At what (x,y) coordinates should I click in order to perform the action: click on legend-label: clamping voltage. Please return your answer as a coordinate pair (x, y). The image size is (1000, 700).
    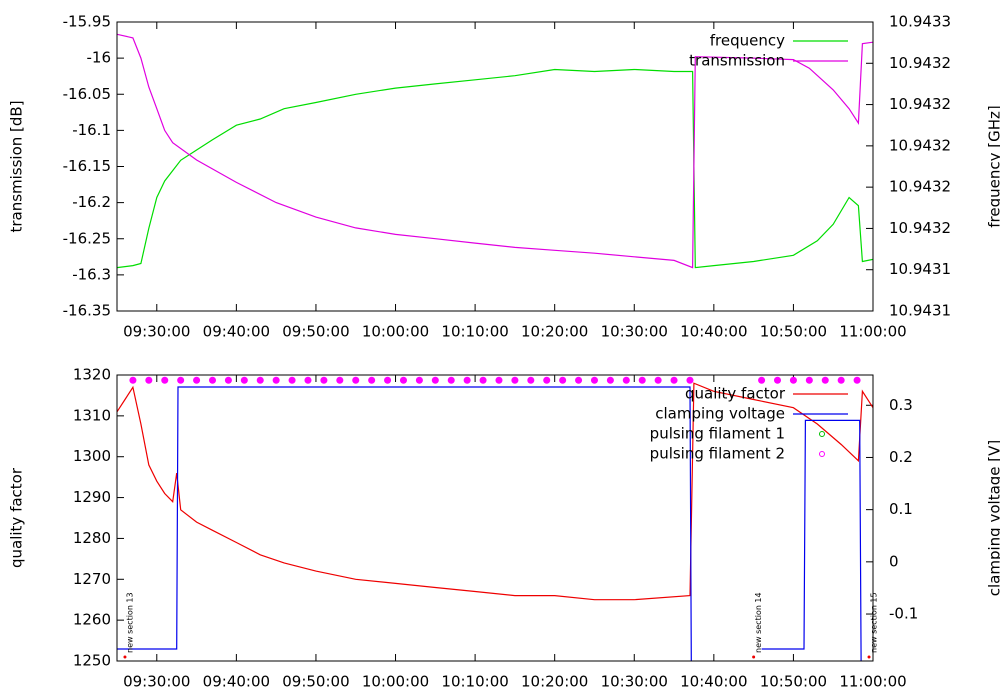
    Looking at the image, I should click on (720, 414).